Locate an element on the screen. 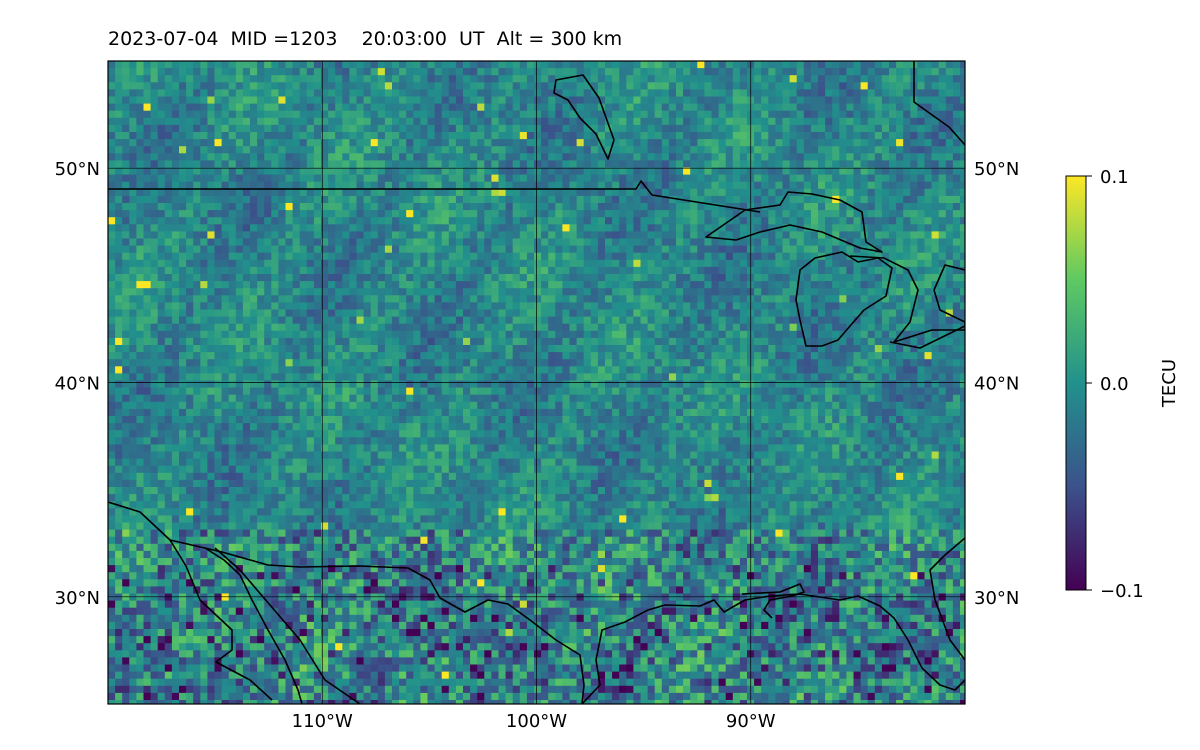 The image size is (1200, 750). lat-tick-label-right: 30°N is located at coordinates (996, 598).